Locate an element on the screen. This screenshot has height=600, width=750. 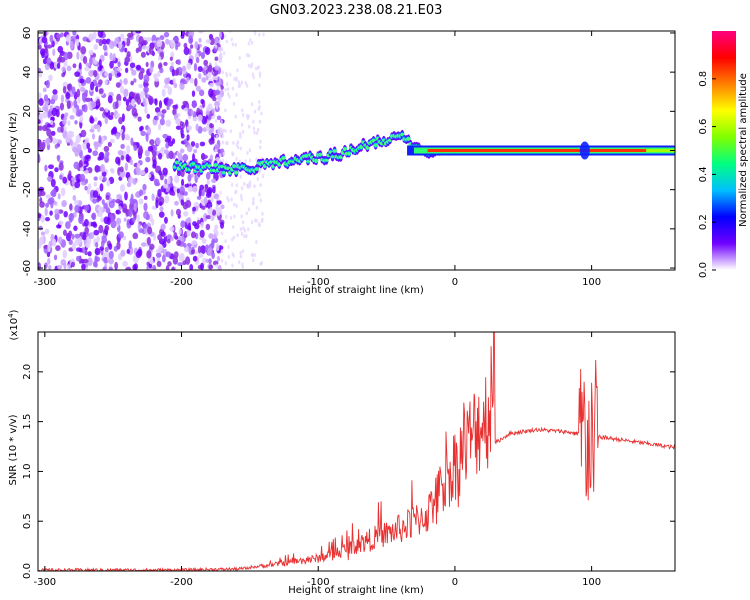
colorbar-tick-label: 0.0 is located at coordinates (703, 270).